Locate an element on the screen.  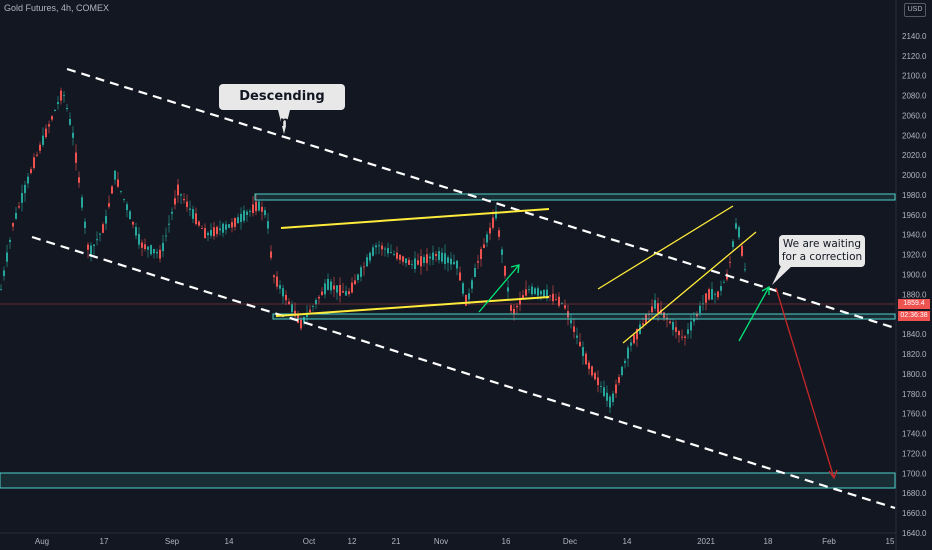
x-tick-label: 16 is located at coordinates (506, 541).